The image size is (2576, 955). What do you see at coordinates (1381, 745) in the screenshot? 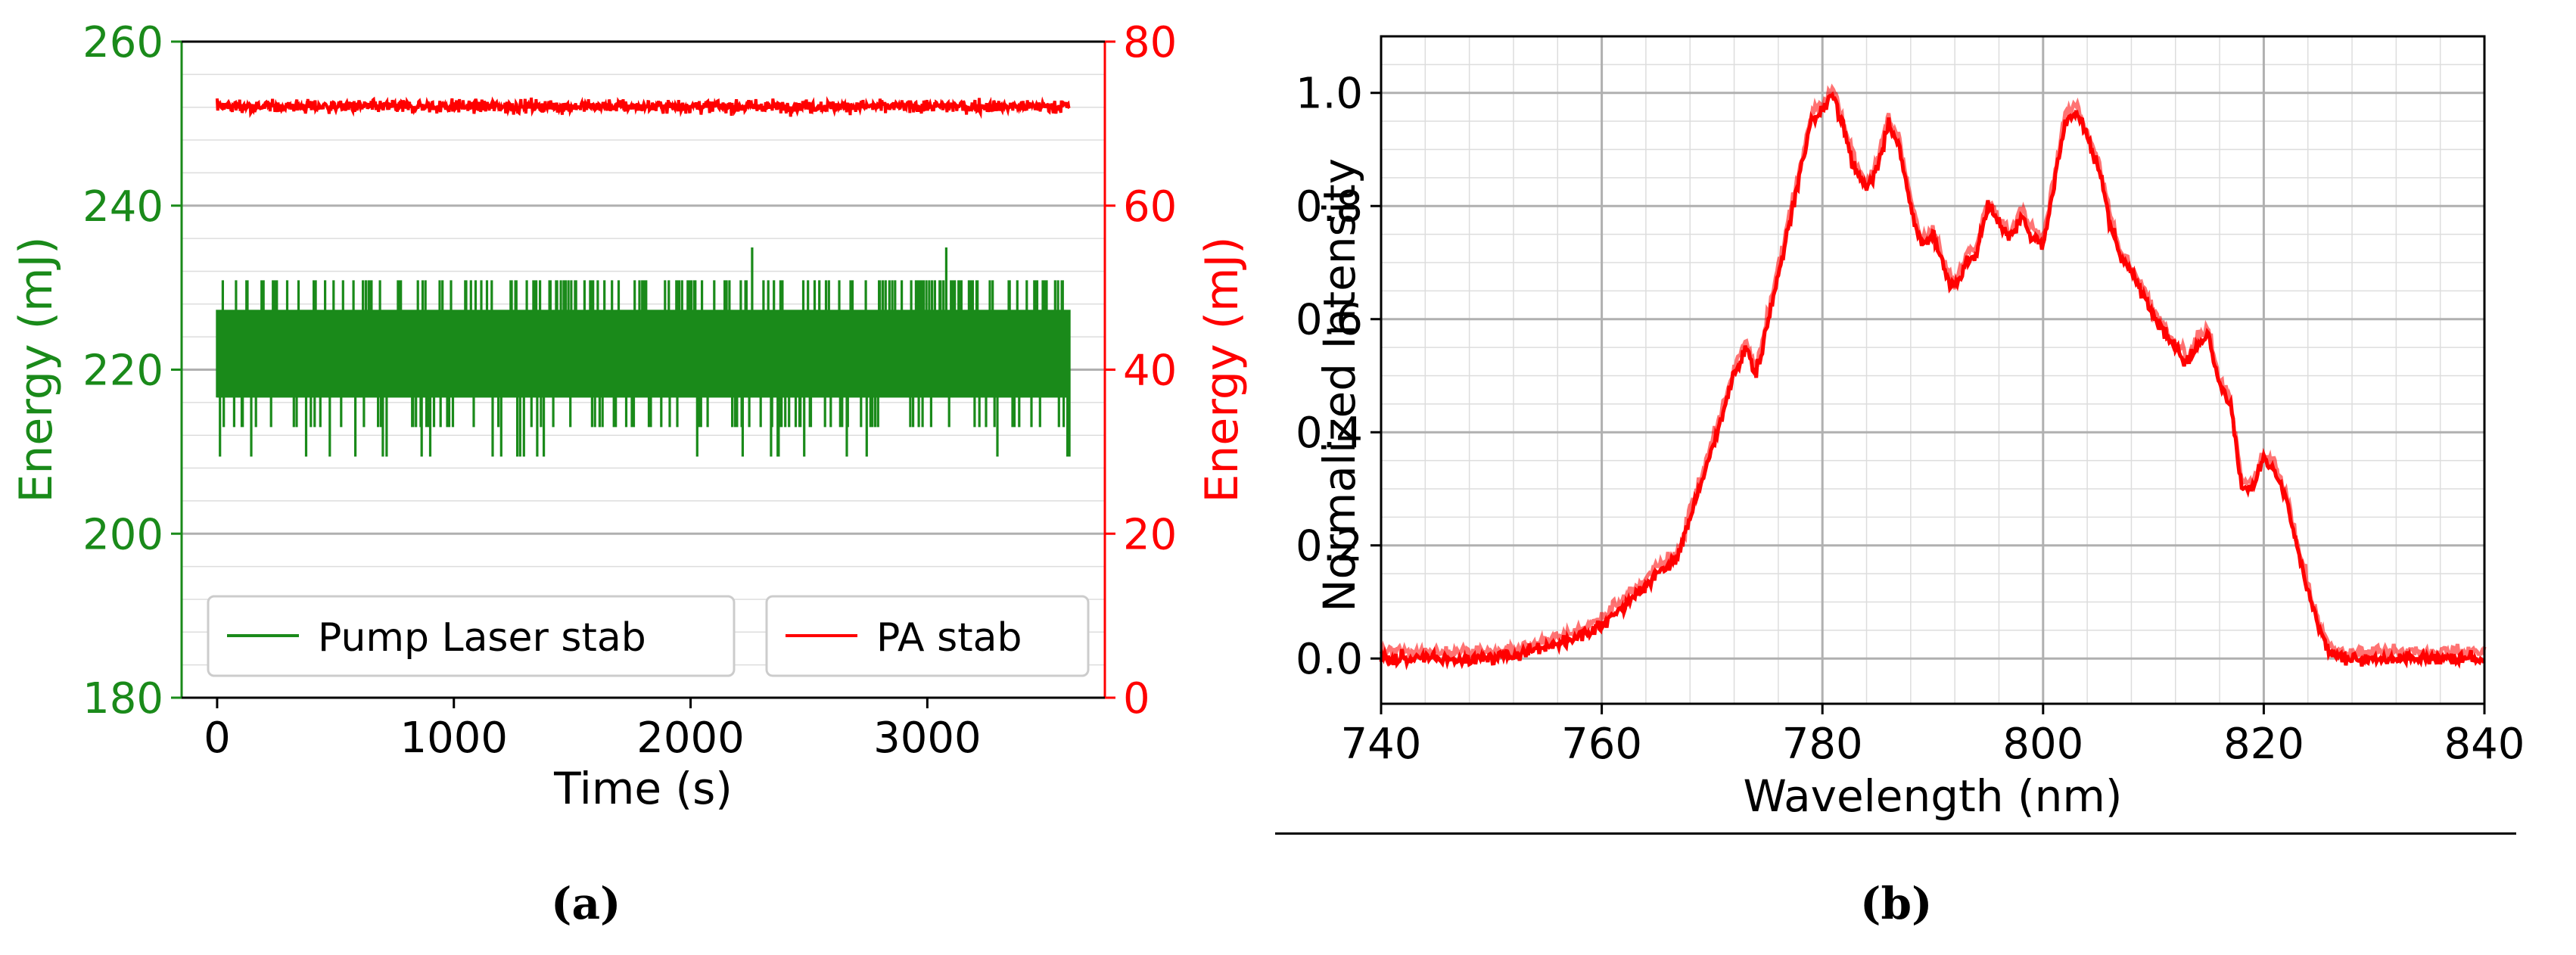
I see `x-tick-label-b: 740` at bounding box center [1381, 745].